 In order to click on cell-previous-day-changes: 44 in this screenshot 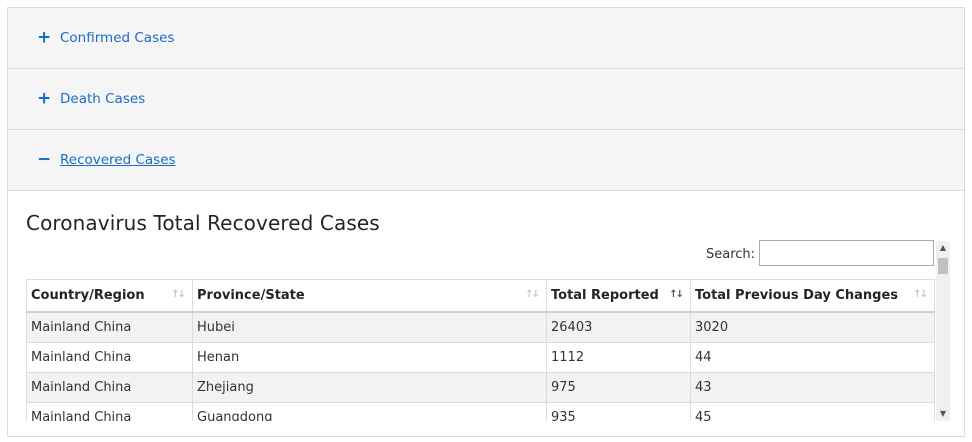, I will do `click(812, 357)`.